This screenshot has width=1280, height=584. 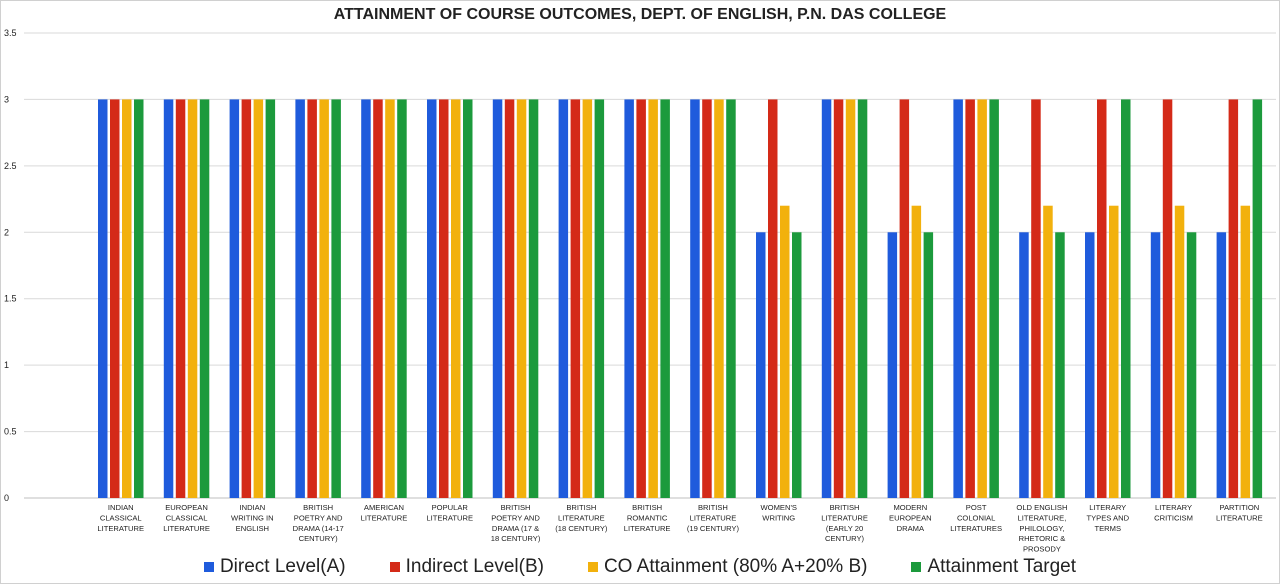 I want to click on x-tick-label: PARTITION LITERATURE, so click(x=1239, y=512).